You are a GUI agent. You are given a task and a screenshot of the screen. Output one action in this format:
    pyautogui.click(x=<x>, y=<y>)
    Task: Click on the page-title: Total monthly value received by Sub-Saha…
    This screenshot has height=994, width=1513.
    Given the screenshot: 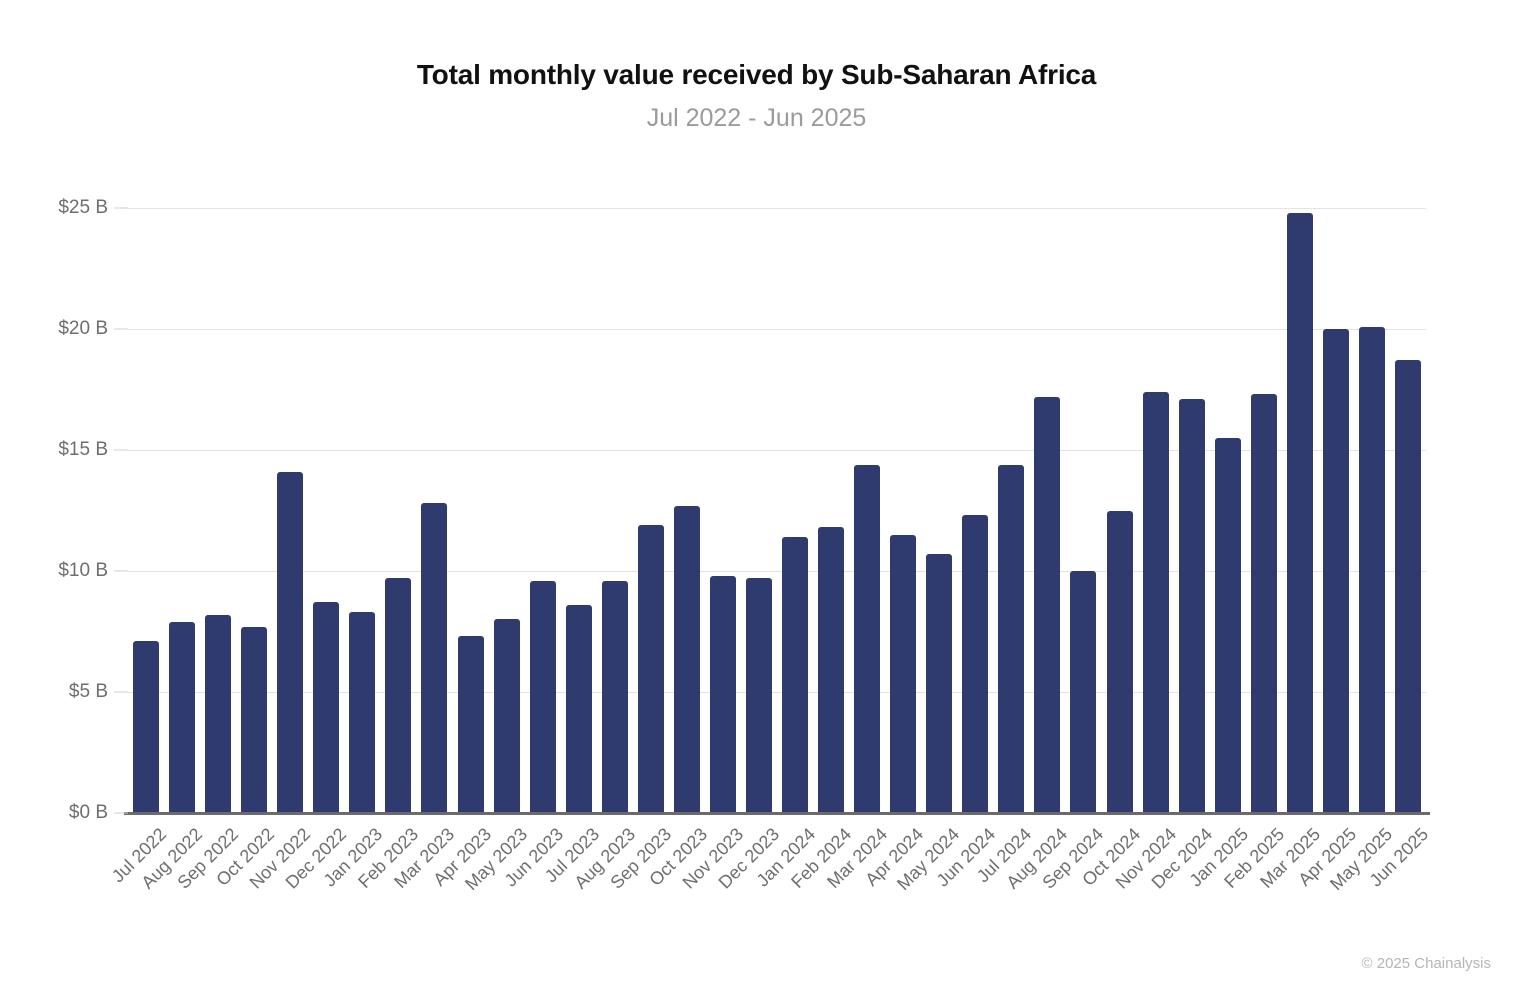 What is the action you would take?
    pyautogui.click(x=756, y=74)
    